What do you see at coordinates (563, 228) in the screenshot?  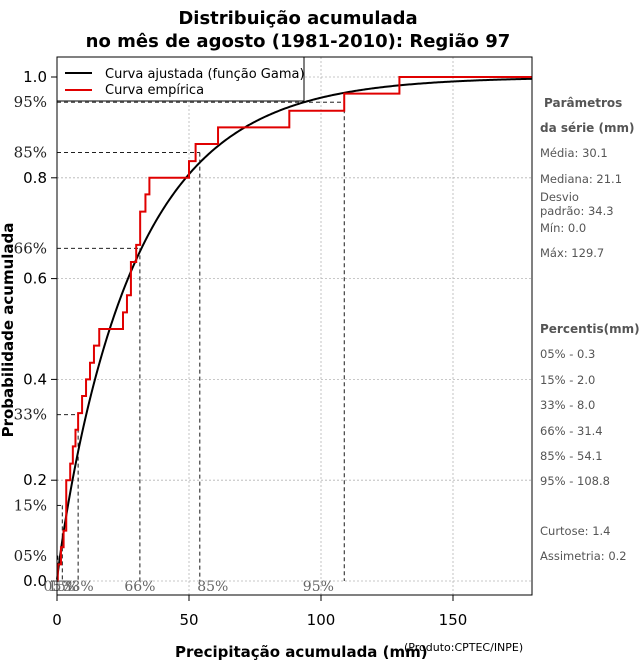 I see `param-min: Mín: 0.0` at bounding box center [563, 228].